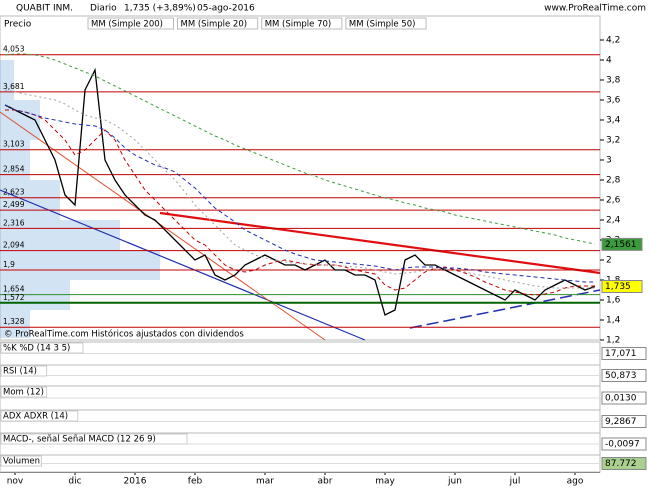  Describe the element at coordinates (14, 144) in the screenshot. I see `level-label: 3,103` at that location.